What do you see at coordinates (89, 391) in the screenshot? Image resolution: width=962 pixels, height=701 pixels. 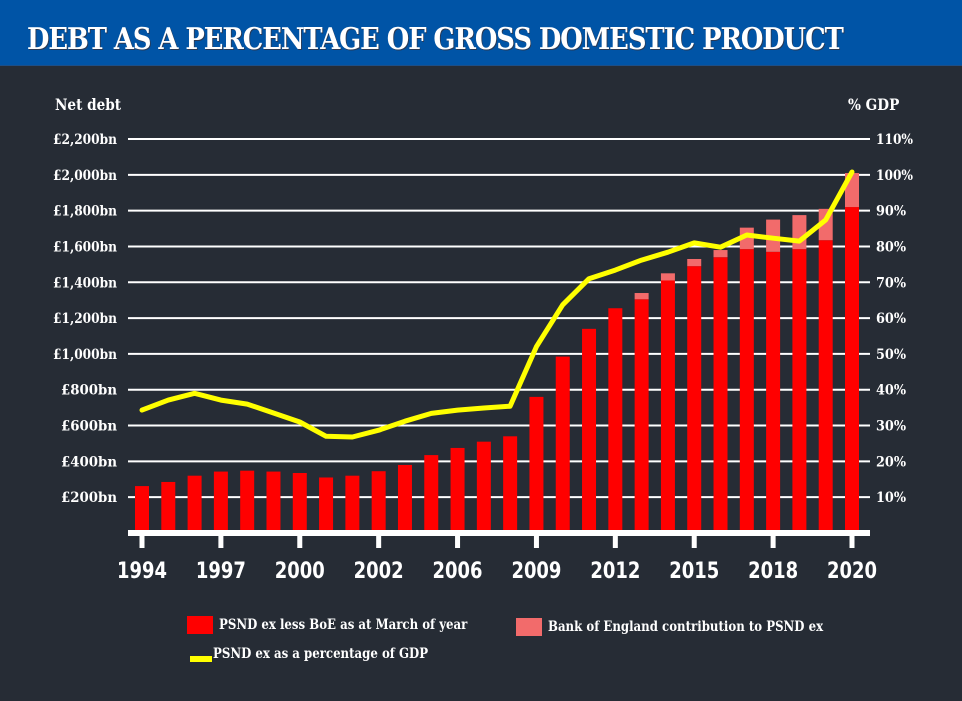 I see `left-tick-label: £800bn` at bounding box center [89, 391].